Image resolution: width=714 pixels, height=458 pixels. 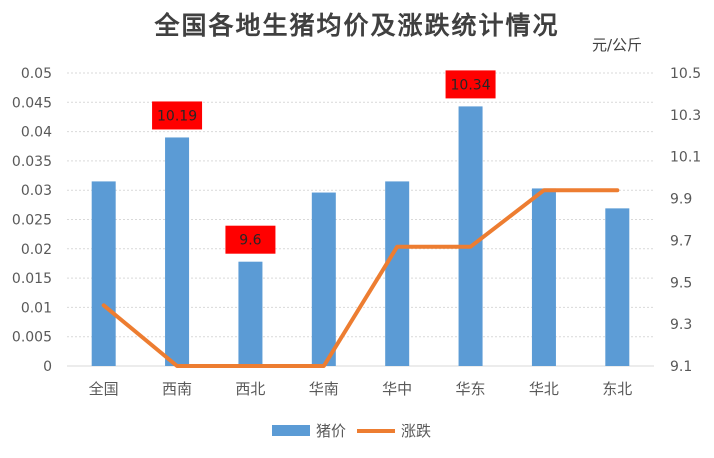 I want to click on category-label: 全国, so click(x=104, y=389).